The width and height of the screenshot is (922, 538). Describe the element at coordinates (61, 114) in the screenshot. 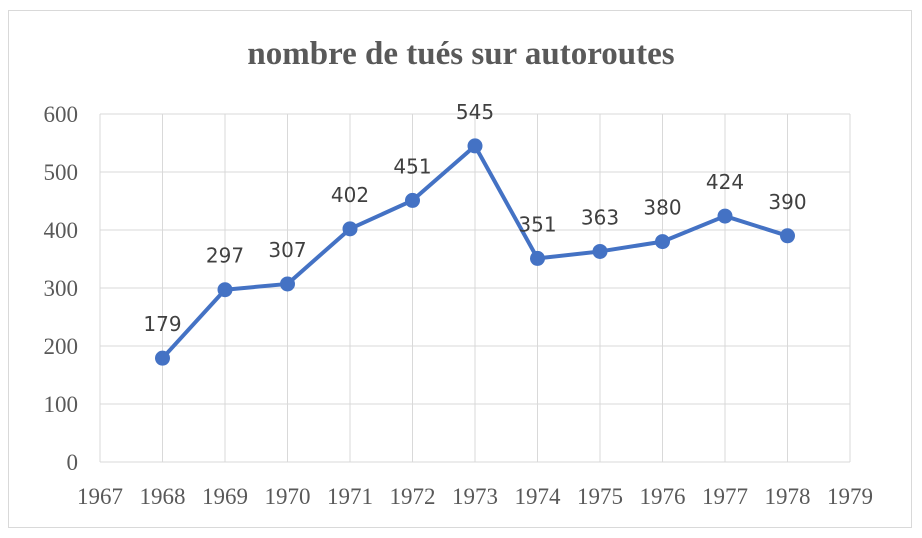

I see `y-tick-label: 600` at that location.